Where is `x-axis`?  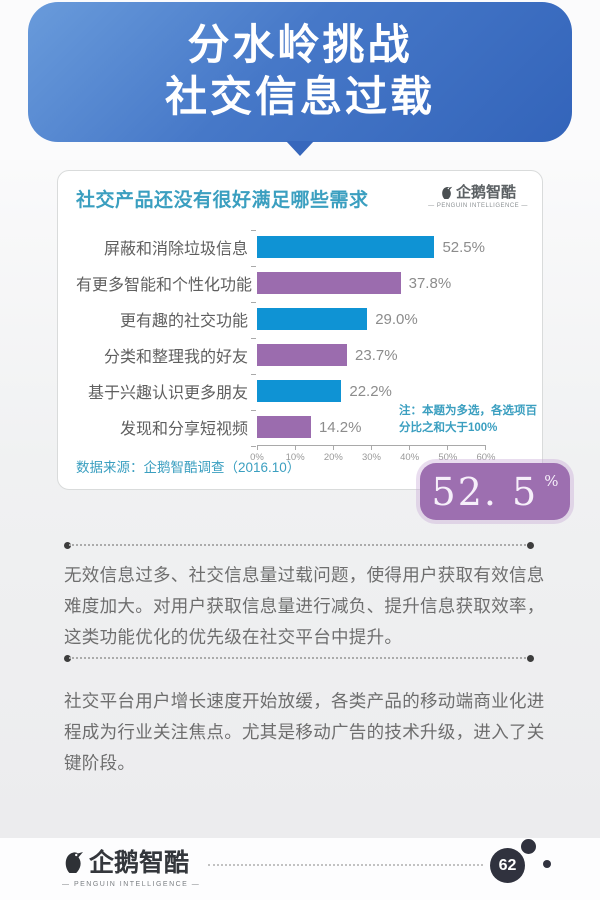
x-axis is located at coordinates (371, 447).